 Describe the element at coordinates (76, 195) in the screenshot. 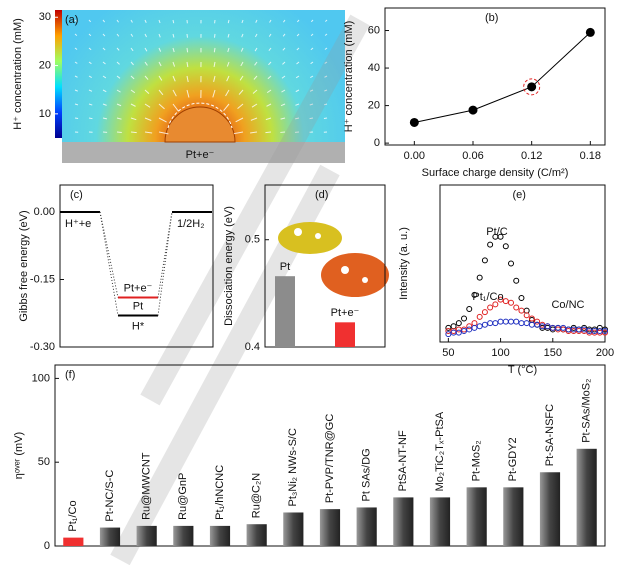

I see `panel-label: (c)` at that location.